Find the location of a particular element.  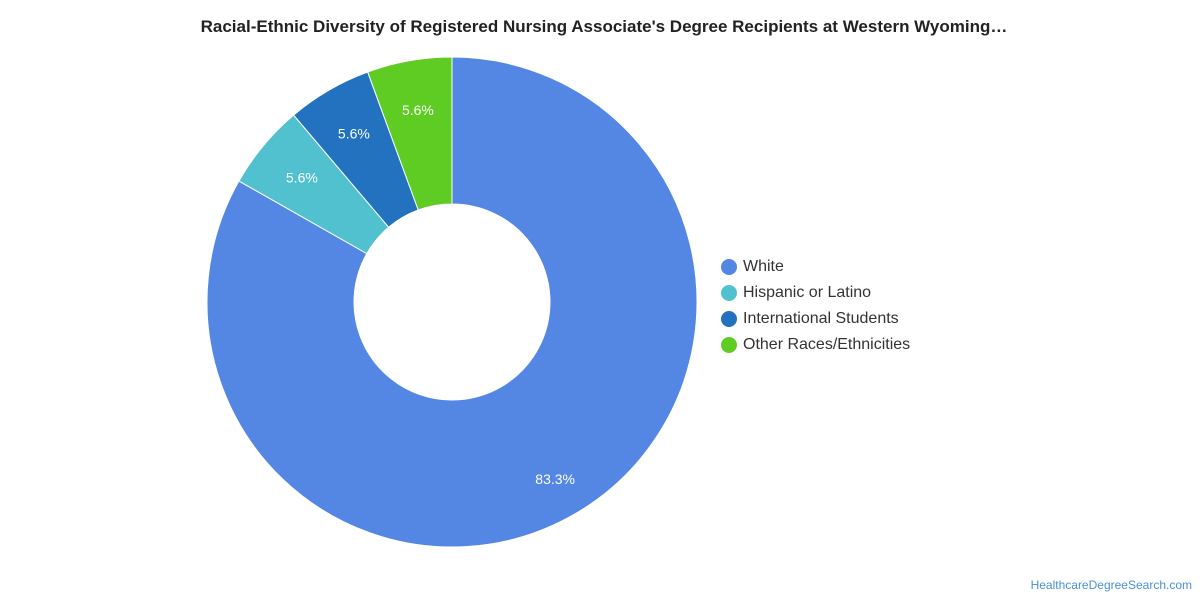

legend-label-international-students: International Students is located at coordinates (821, 318).